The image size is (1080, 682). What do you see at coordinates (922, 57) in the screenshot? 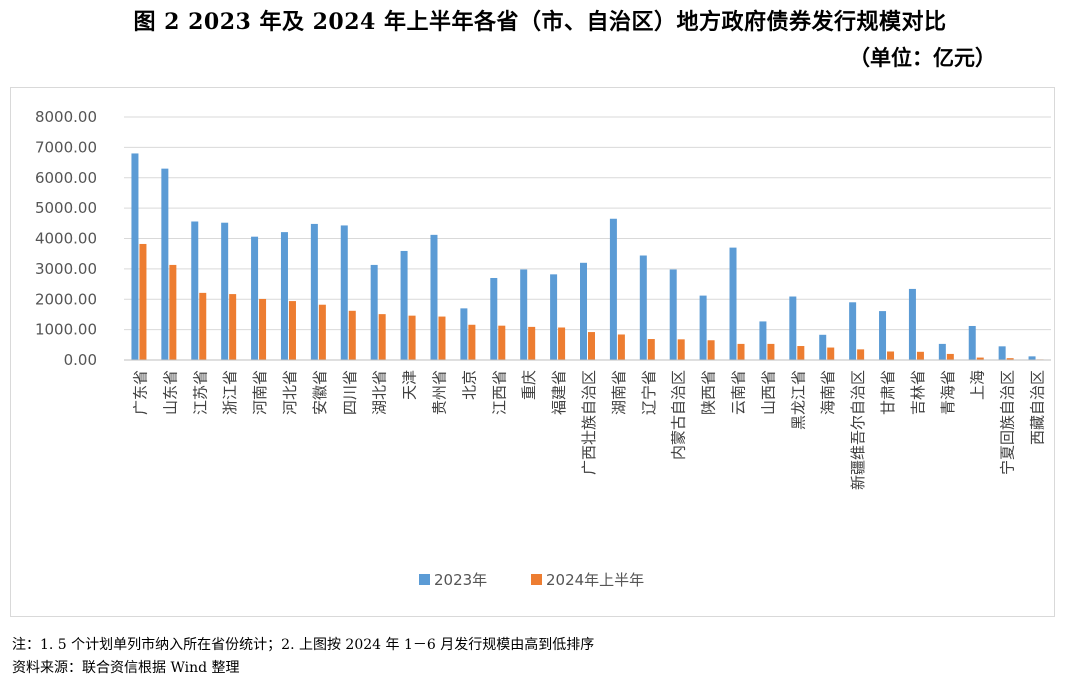
I see `unit-label: （单位：亿元）` at bounding box center [922, 57].